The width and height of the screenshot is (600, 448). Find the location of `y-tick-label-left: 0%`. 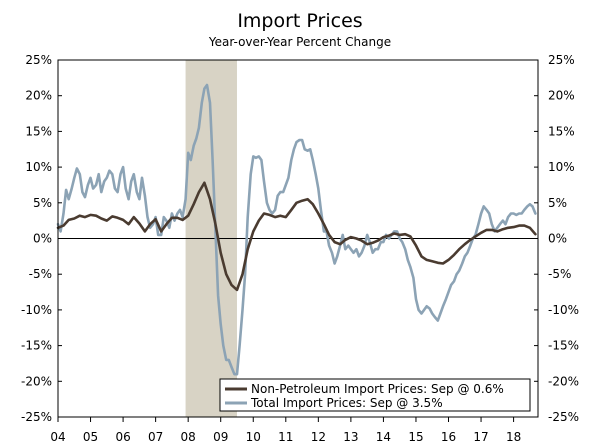

y-tick-label-left: 0% is located at coordinates (42, 239).